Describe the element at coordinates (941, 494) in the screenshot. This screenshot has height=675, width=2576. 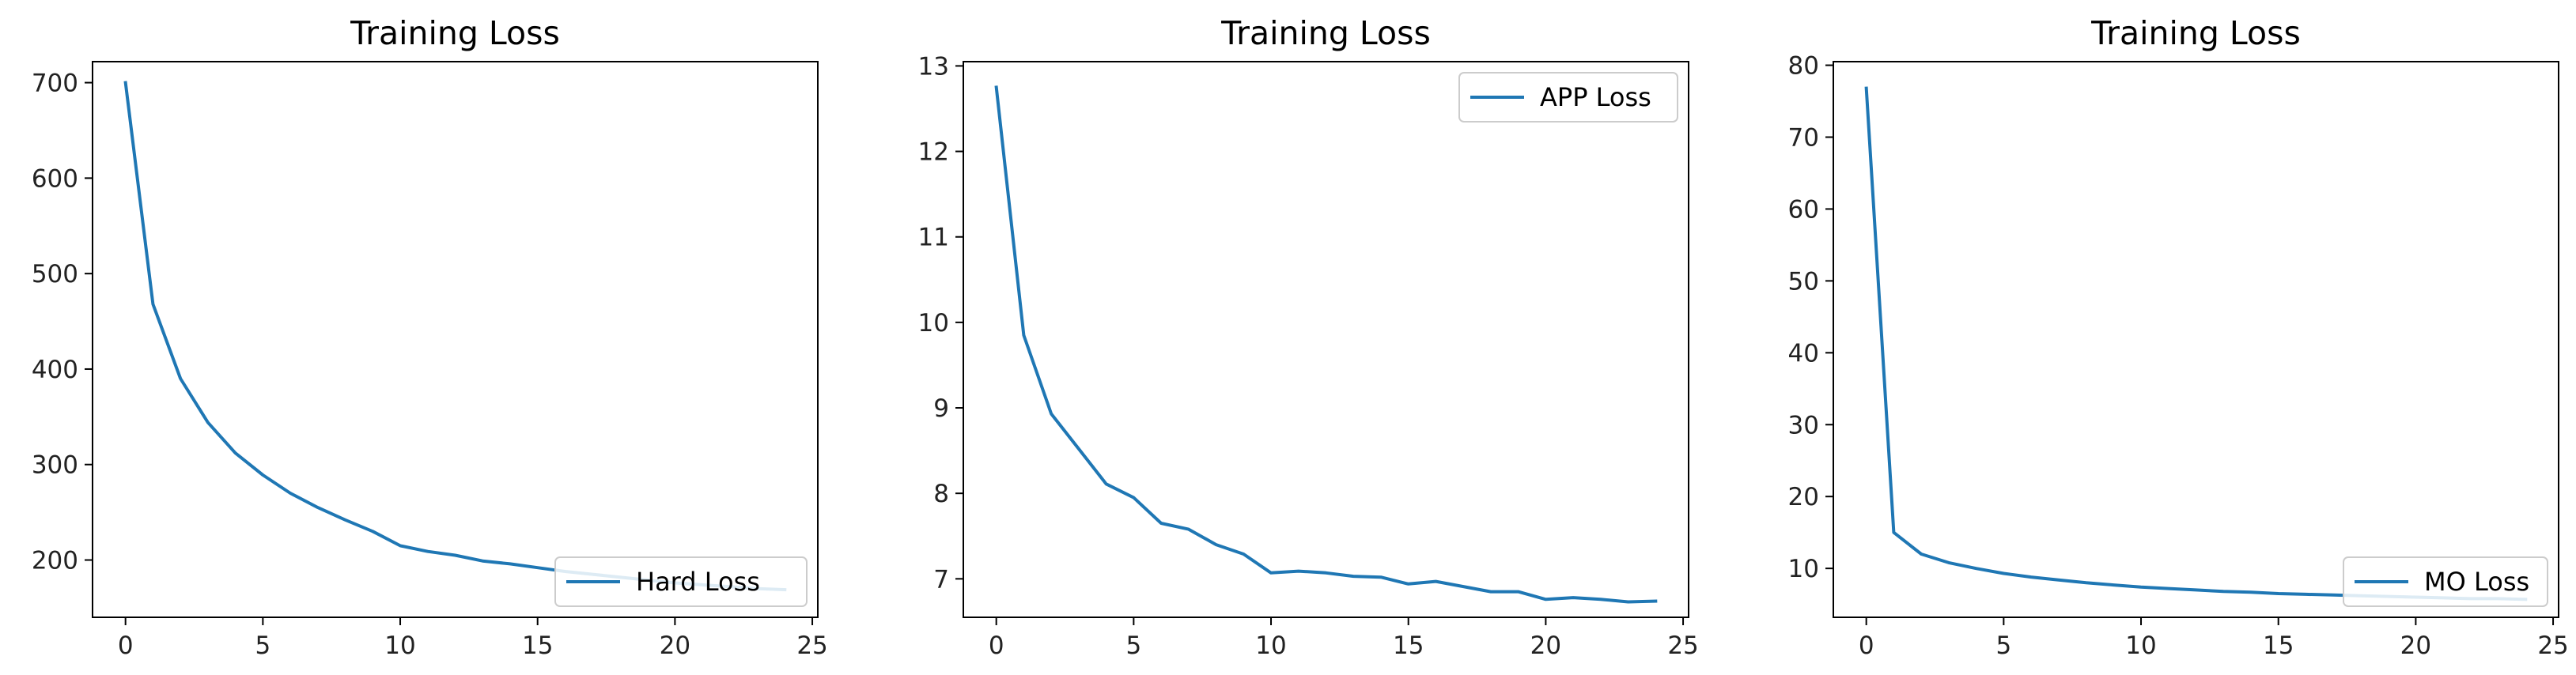
I see `y-tick-label: 8` at that location.